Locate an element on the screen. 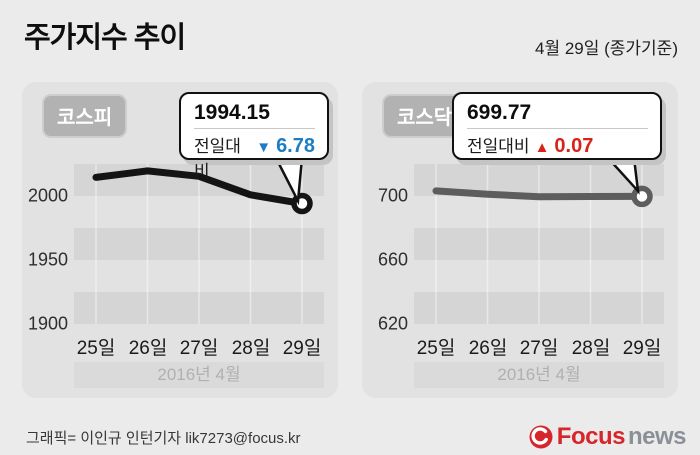 The image size is (700, 455). kospi-x-tick: 29일 is located at coordinates (302, 348).